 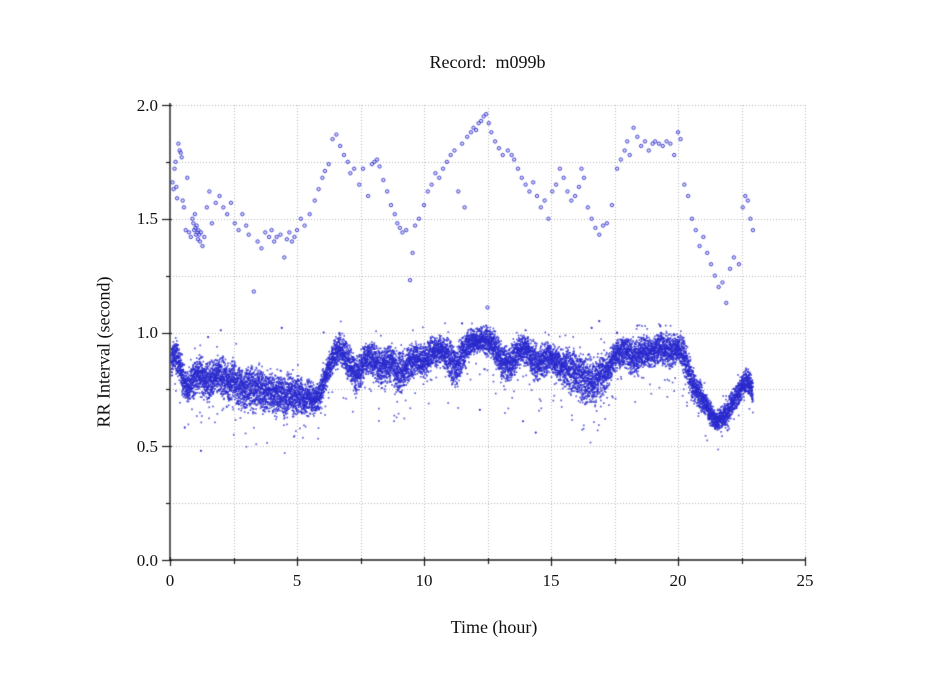 I want to click on y-tick-label: 1.0, so click(x=147, y=332).